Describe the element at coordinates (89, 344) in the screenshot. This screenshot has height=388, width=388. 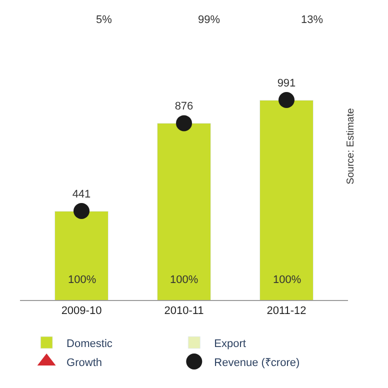
I see `legend-label: Domestic` at that location.